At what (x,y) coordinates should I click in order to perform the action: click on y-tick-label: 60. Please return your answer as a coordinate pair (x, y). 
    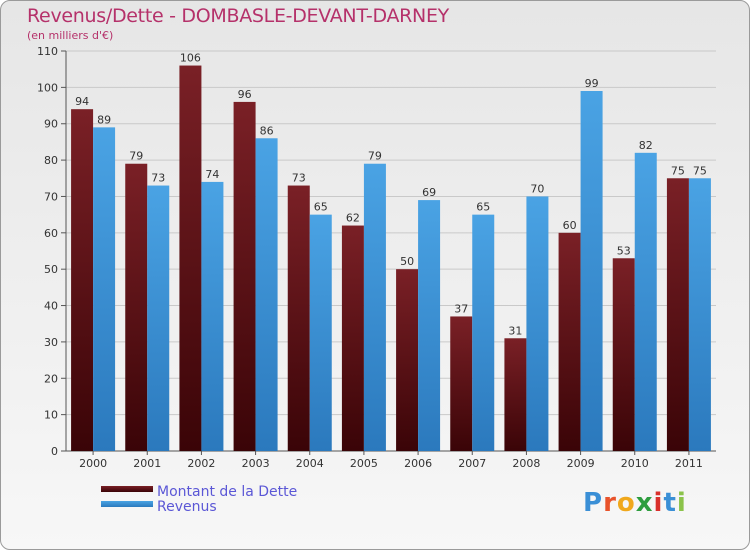
    Looking at the image, I should click on (51, 233).